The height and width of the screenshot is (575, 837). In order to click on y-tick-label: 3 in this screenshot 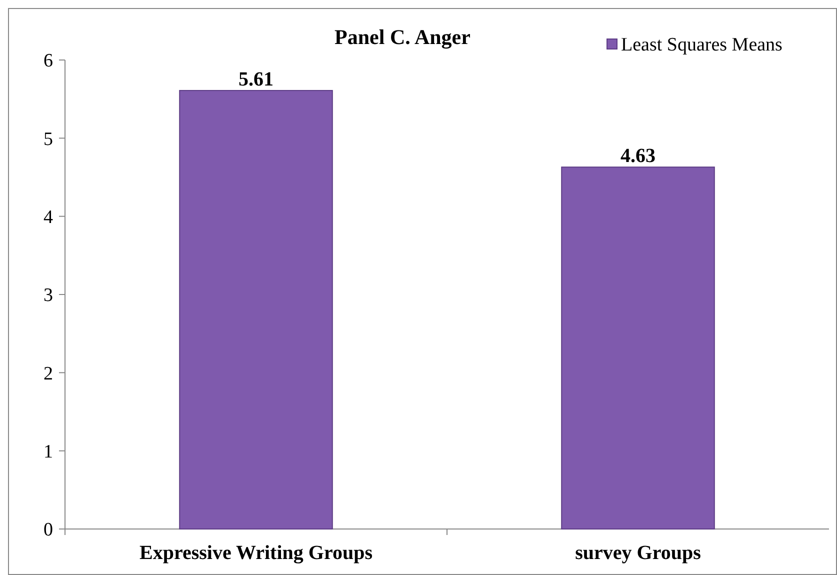, I will do `click(48, 295)`.